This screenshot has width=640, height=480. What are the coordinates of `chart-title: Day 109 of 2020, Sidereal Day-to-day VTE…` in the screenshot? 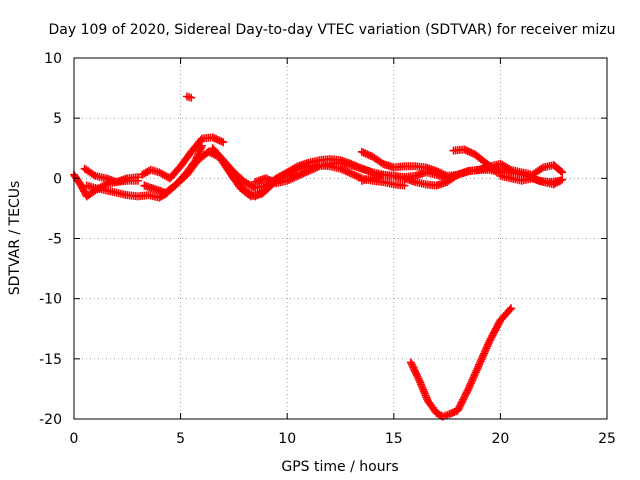 It's located at (332, 30).